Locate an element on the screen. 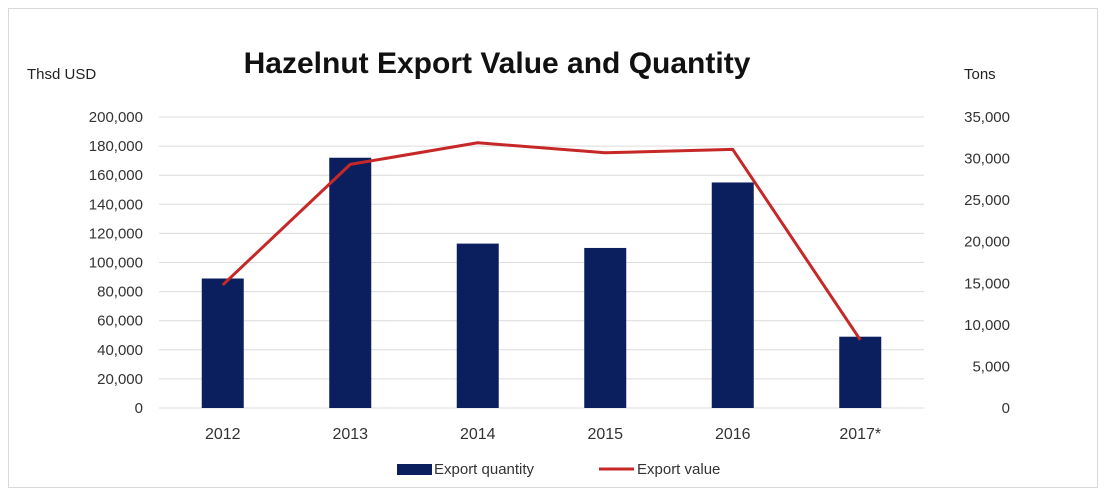  right-tick-label: 25,000 is located at coordinates (987, 200).